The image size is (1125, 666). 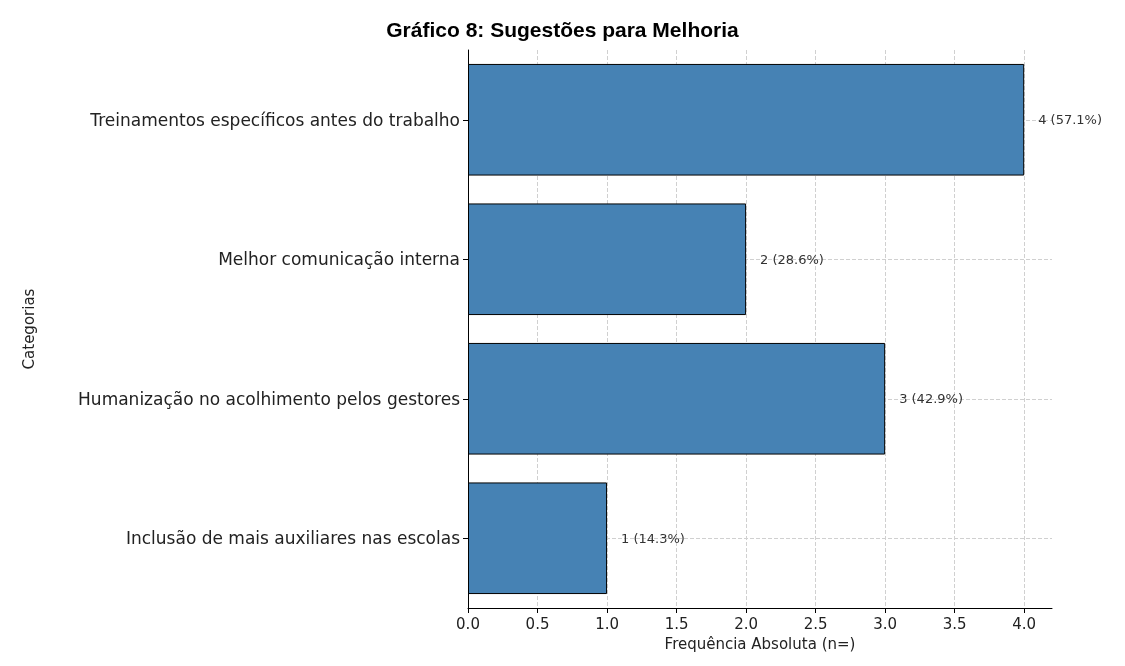 I want to click on data-label: 1 (14.3%), so click(x=653, y=538).